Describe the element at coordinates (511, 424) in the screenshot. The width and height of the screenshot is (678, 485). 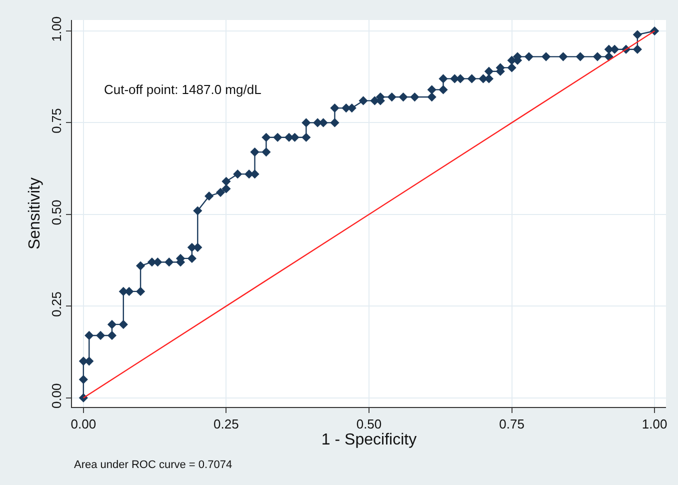
I see `x-tick-label: 0.75` at that location.